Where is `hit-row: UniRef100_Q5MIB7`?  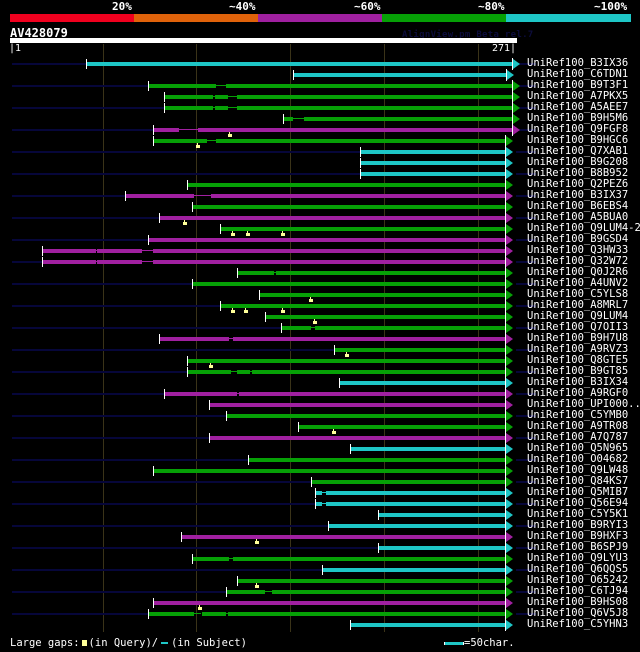 hit-row: UniRef100_Q5MIB7 is located at coordinates (320, 492).